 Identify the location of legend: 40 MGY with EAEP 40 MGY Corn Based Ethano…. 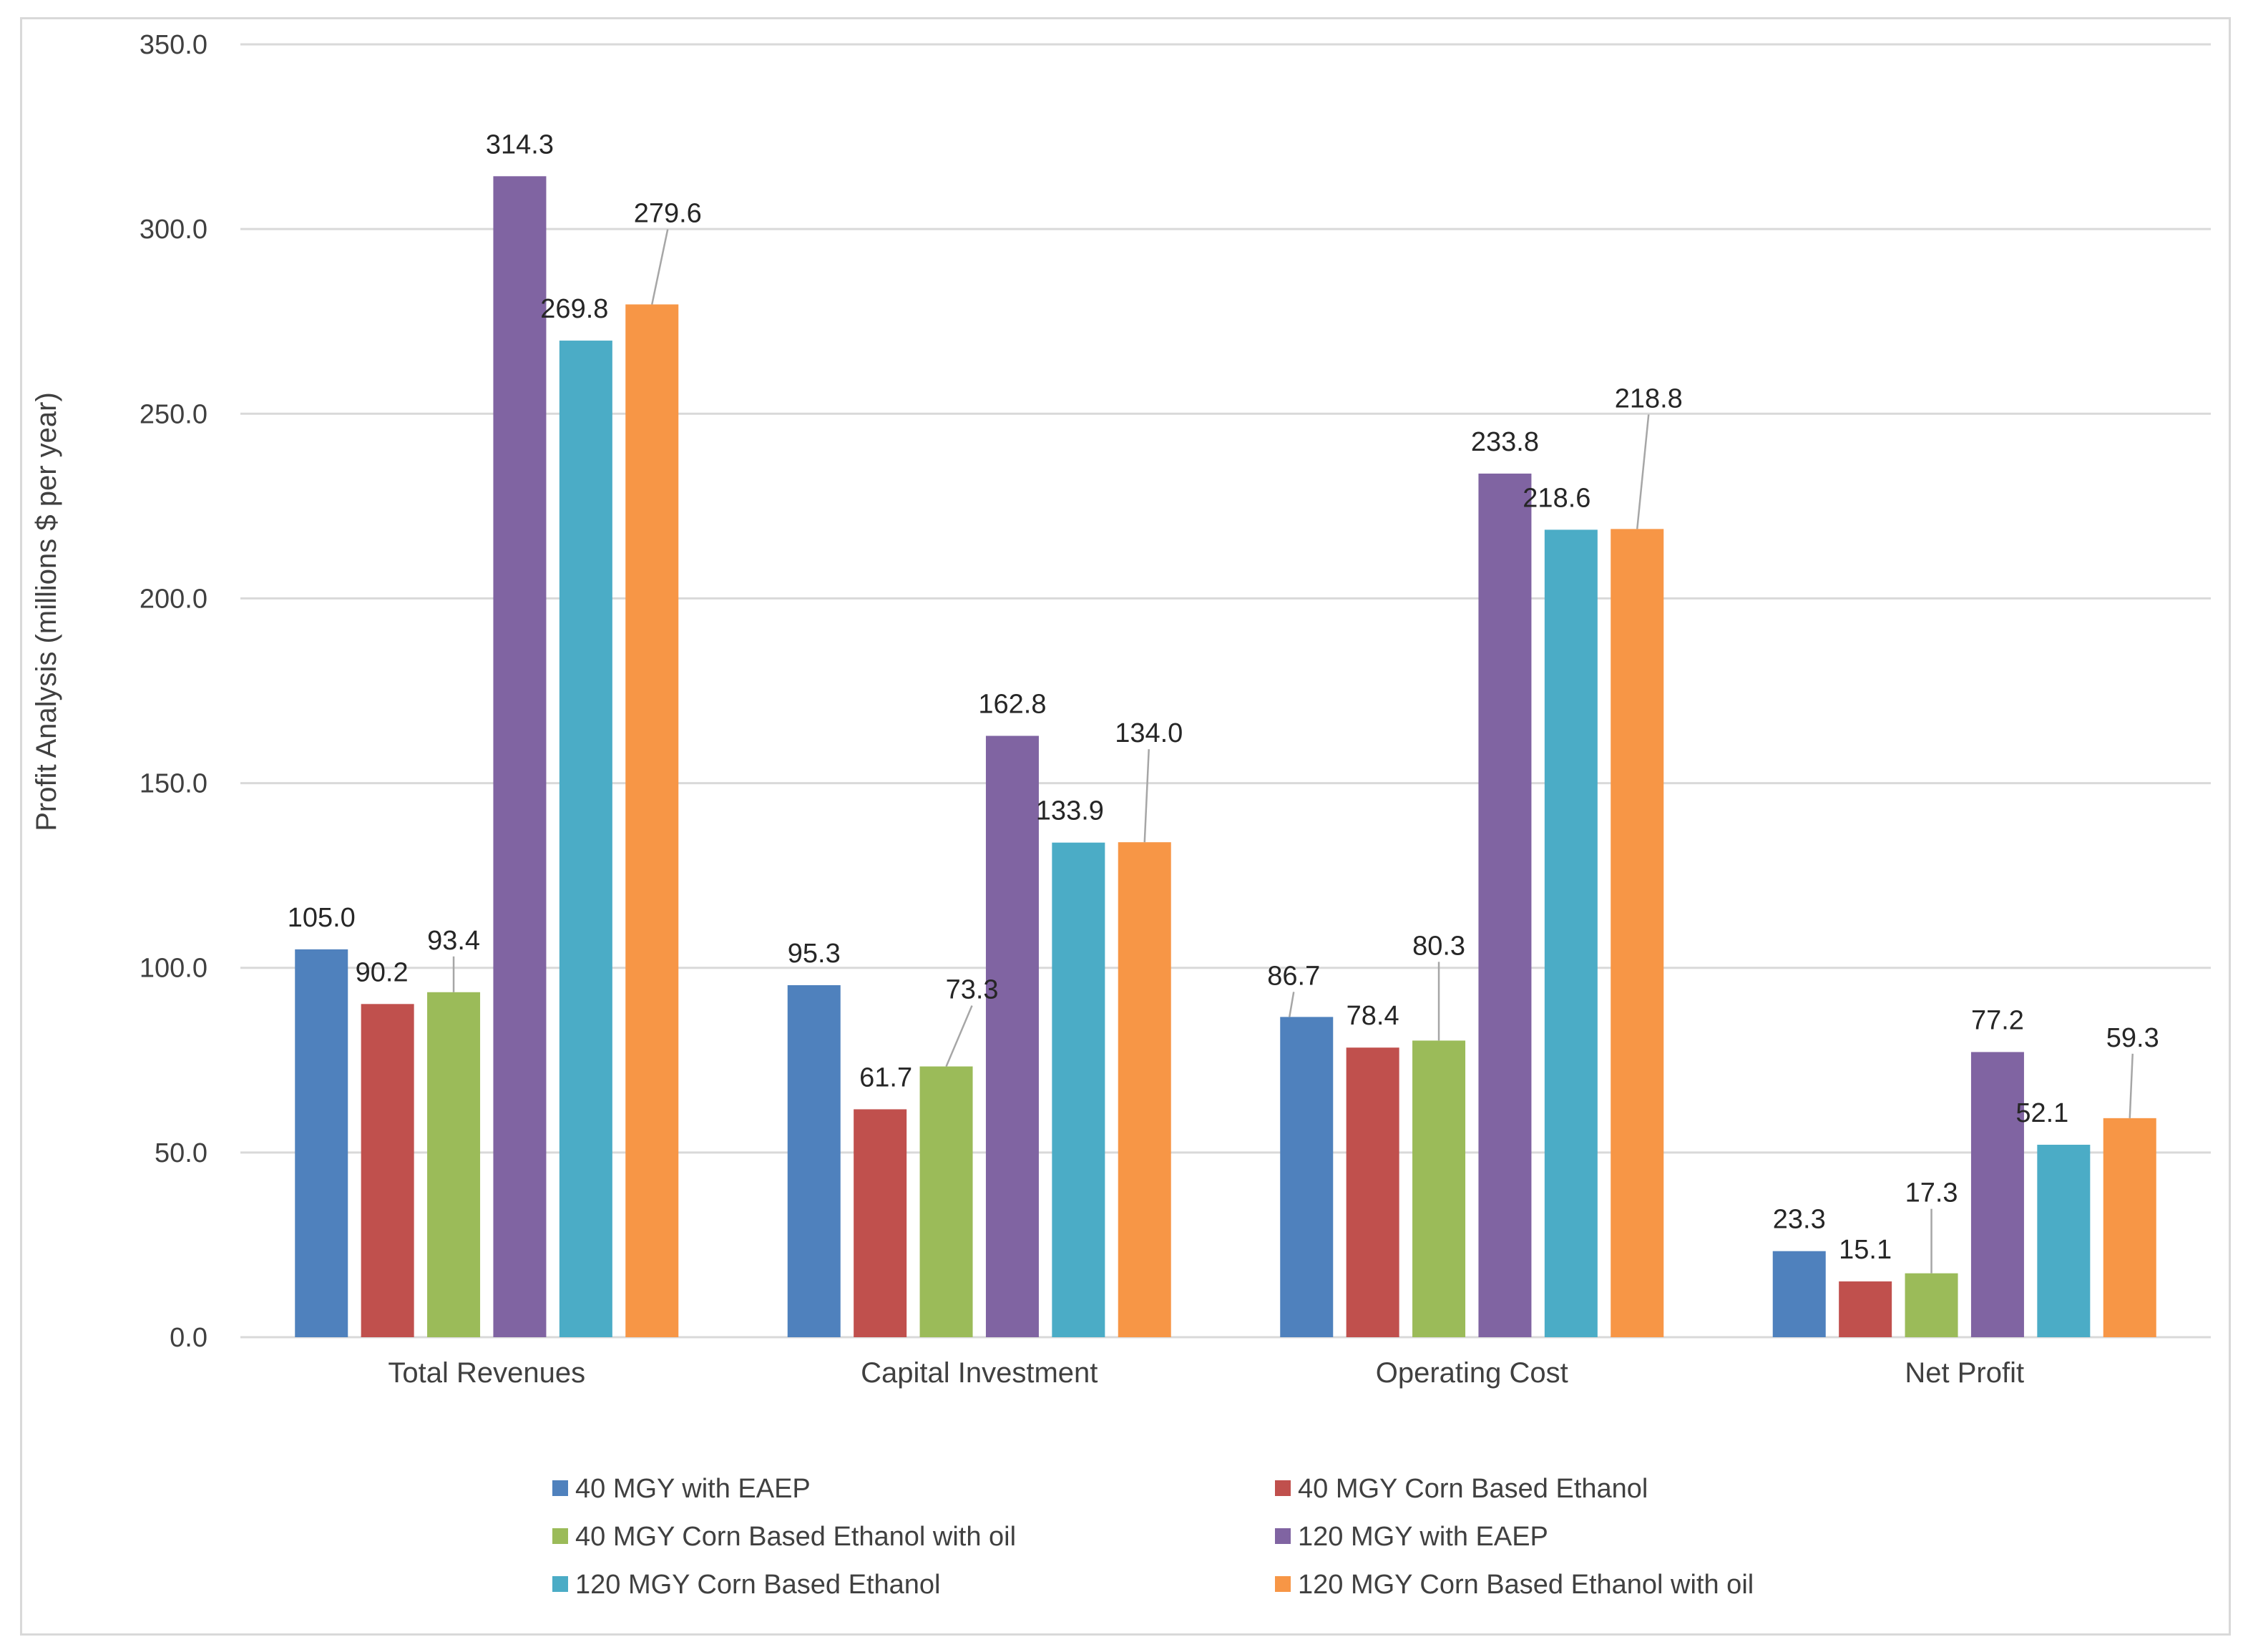
(1153, 1537).